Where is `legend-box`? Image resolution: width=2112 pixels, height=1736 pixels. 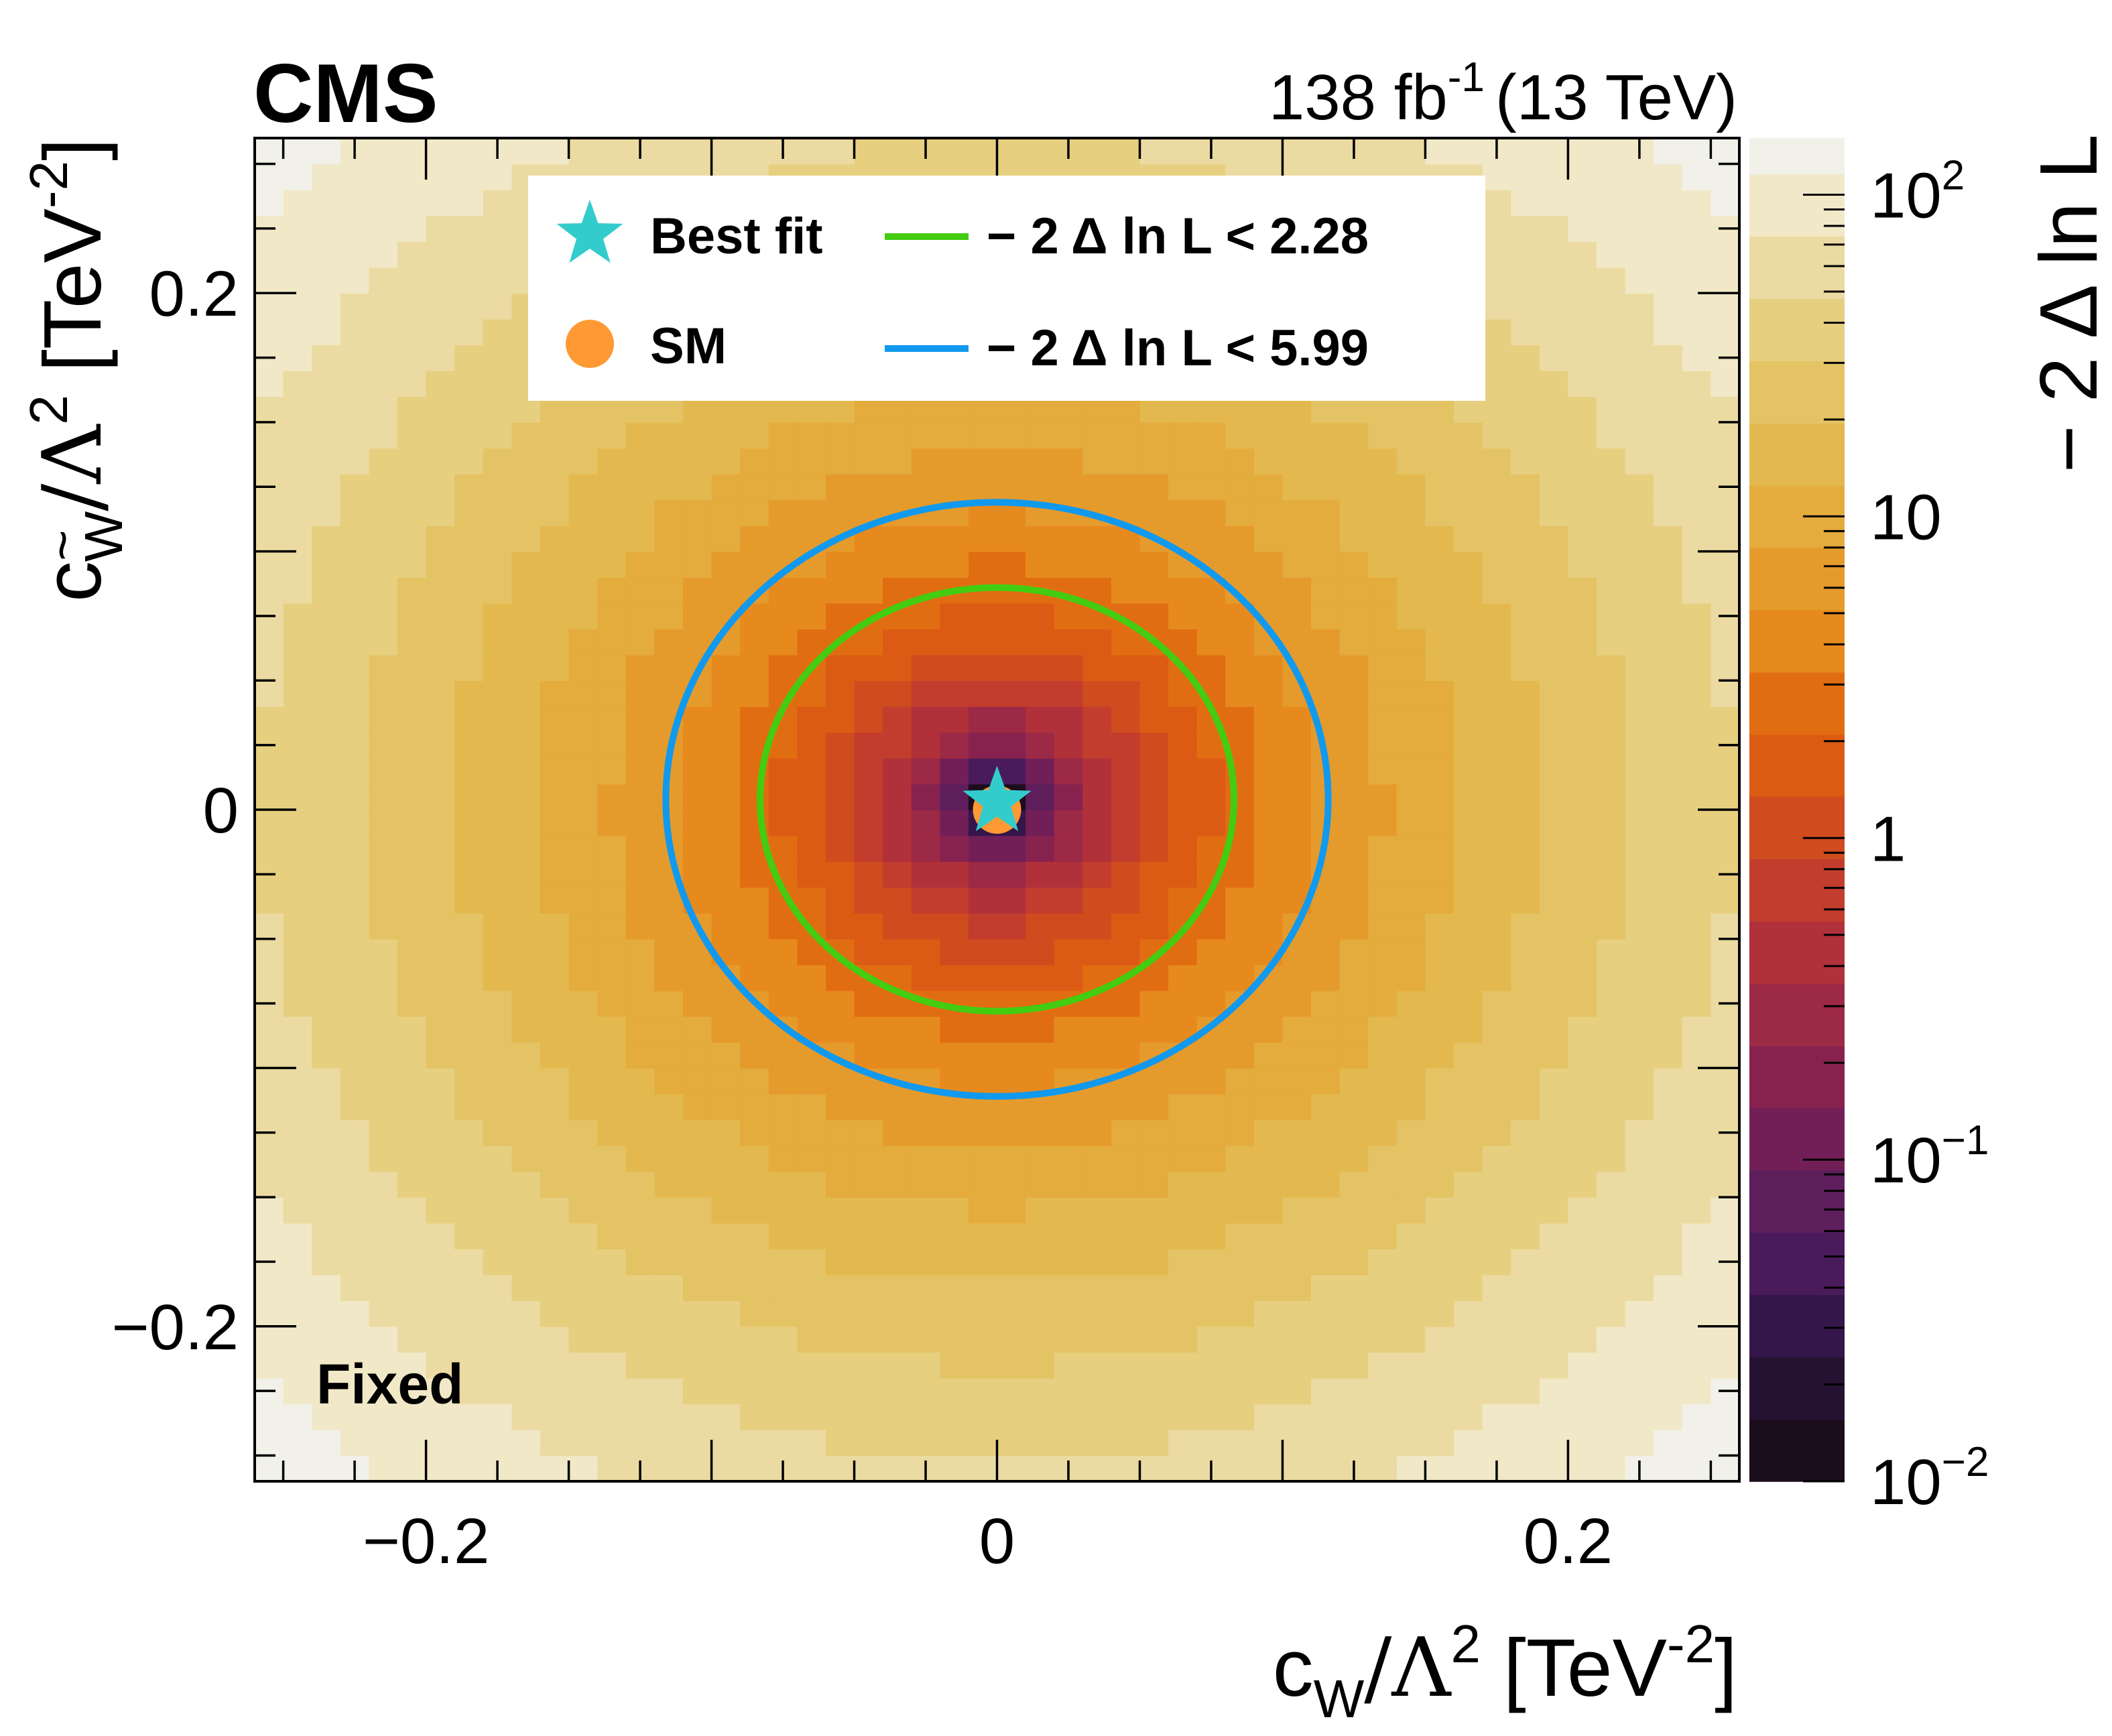 legend-box is located at coordinates (1007, 288).